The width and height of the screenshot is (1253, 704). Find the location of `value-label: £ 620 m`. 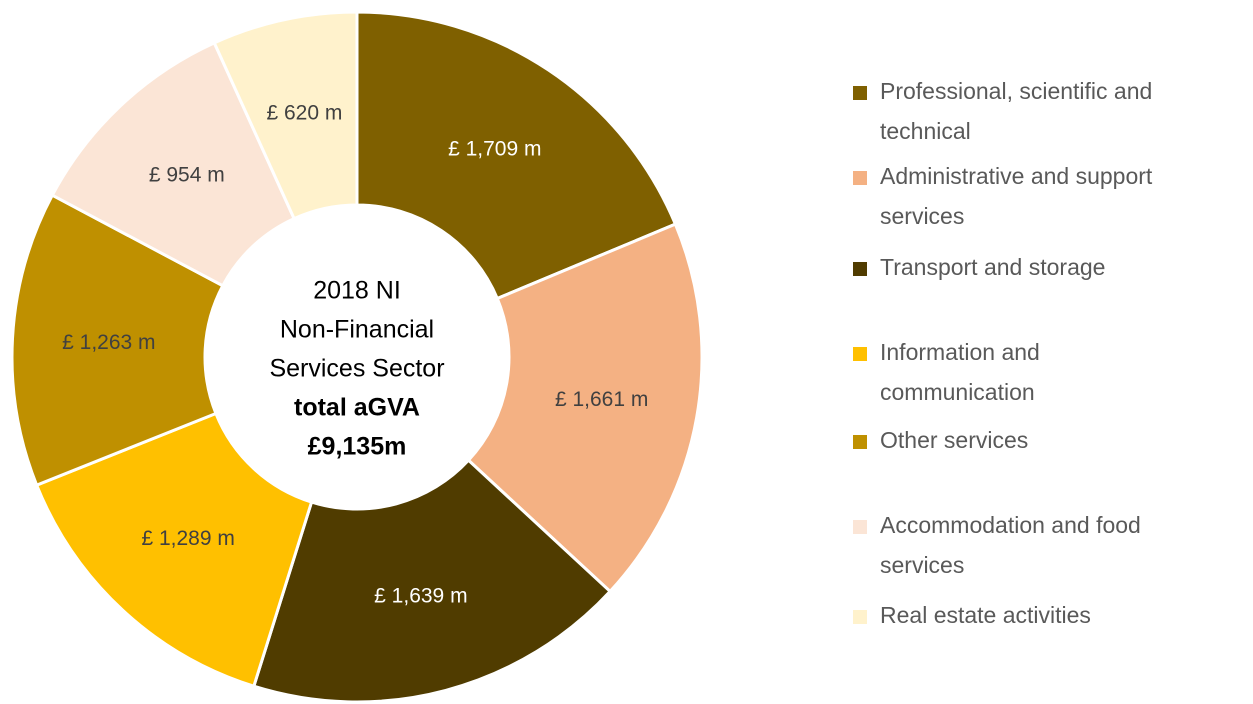

value-label: £ 620 m is located at coordinates (304, 113).